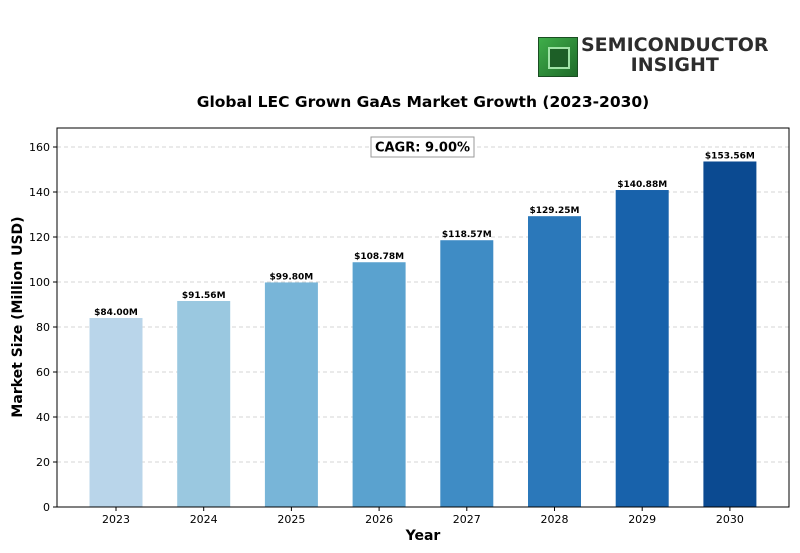 The height and width of the screenshot is (553, 800). Describe the element at coordinates (292, 277) in the screenshot. I see `bar-value-label: $99.80M` at that location.